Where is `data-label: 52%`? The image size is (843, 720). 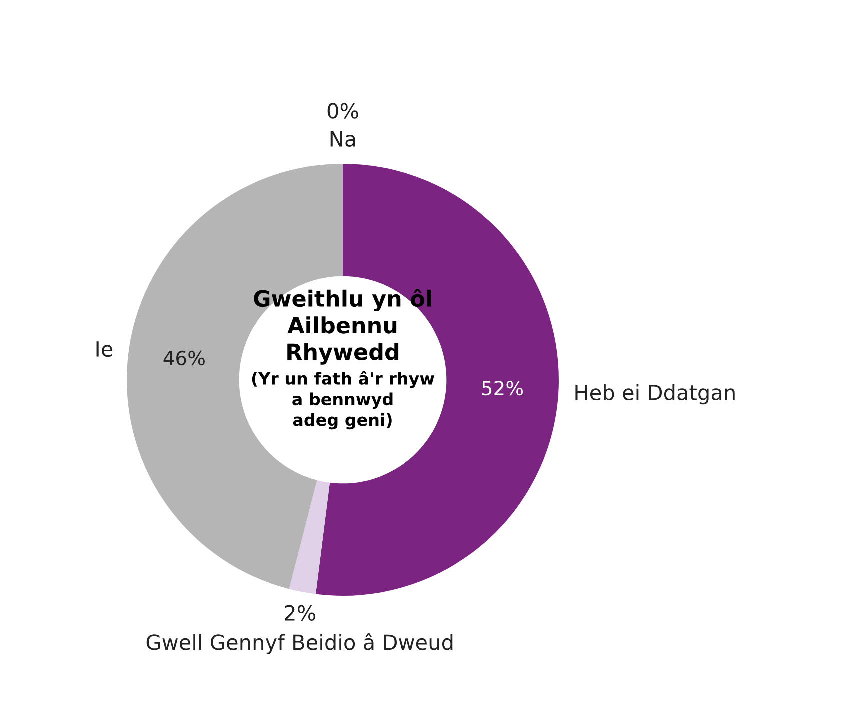 data-label: 52% is located at coordinates (503, 388).